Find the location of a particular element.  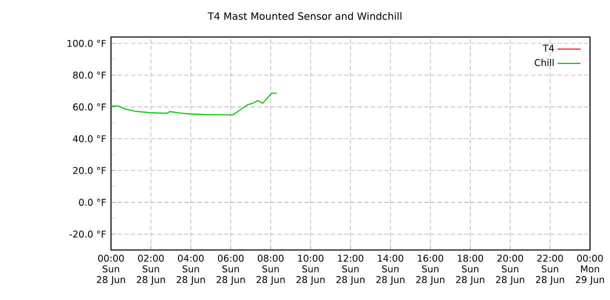

y-tick-label: 80.0 °F is located at coordinates (89, 75).